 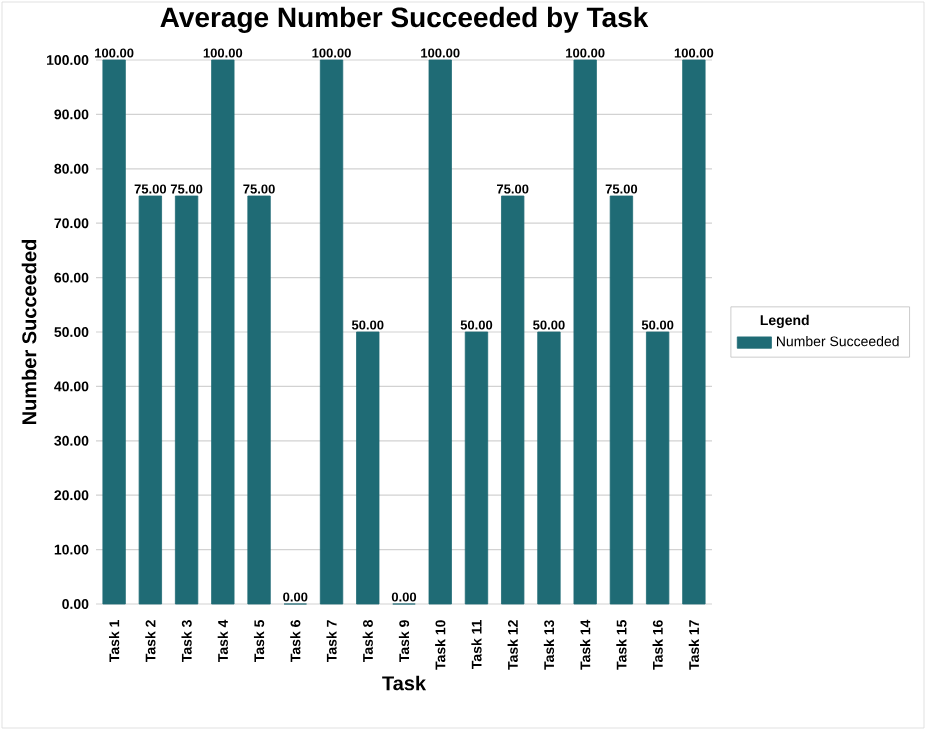 I want to click on x-axis-title: Task, so click(x=404, y=683).